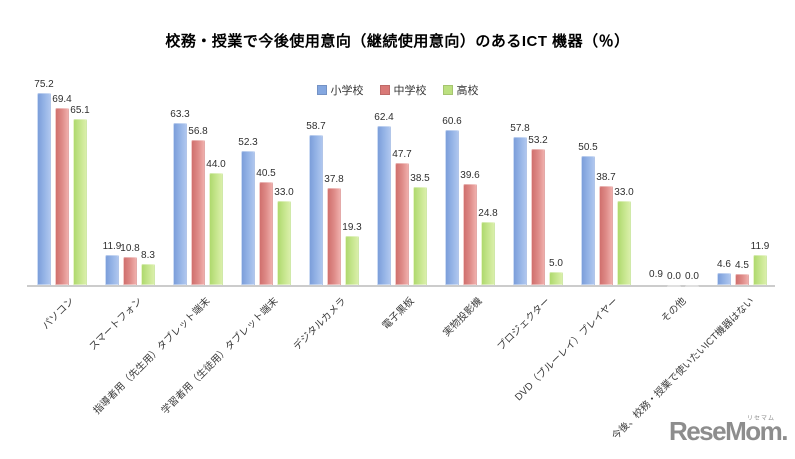  I want to click on bar-小学校-10, so click(724, 279).